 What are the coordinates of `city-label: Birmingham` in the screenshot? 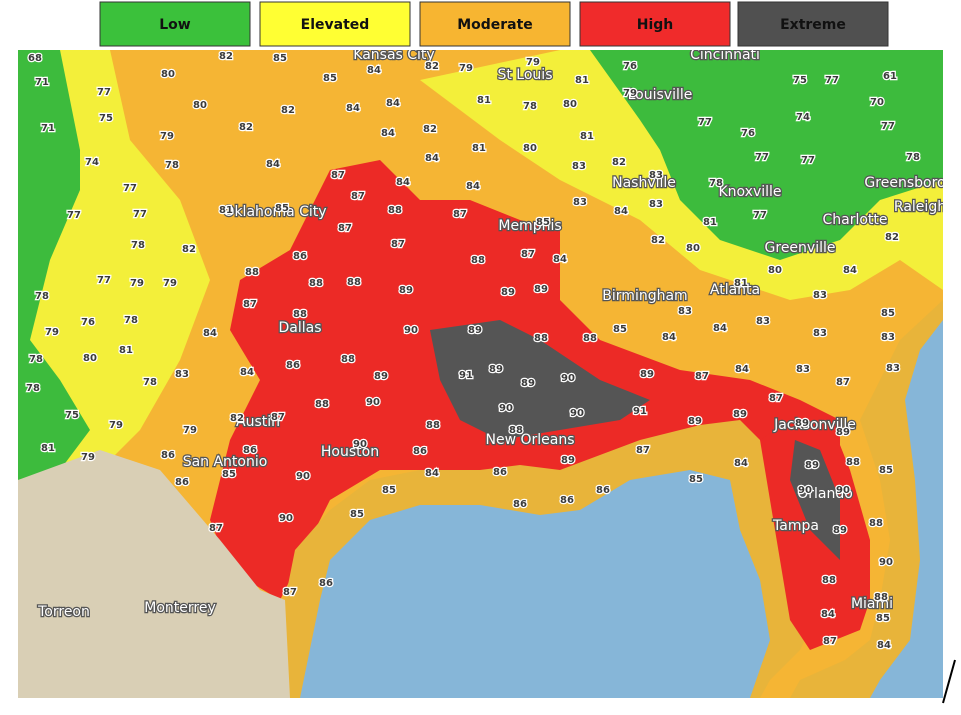 It's located at (644, 296).